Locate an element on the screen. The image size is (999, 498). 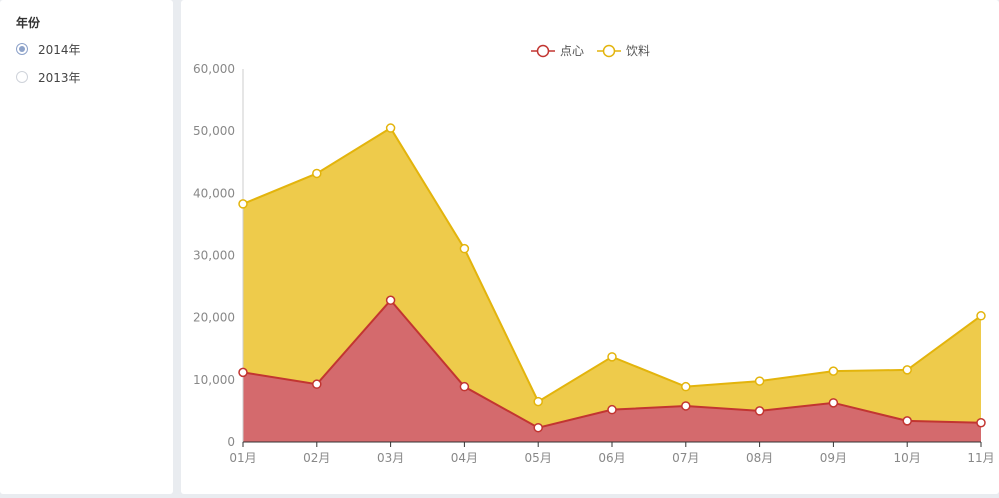
x-tick-label: 05月 is located at coordinates (538, 458).